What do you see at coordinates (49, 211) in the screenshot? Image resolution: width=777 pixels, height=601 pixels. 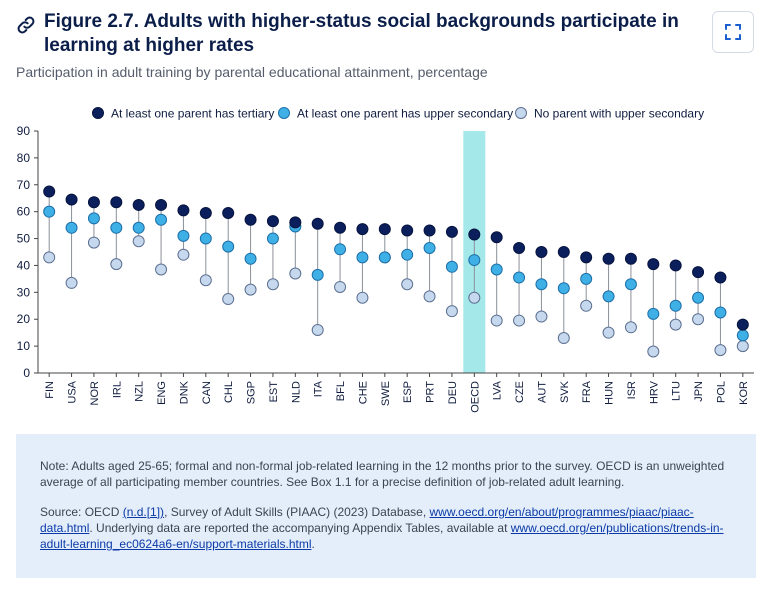 I see `point-s2-fin` at bounding box center [49, 211].